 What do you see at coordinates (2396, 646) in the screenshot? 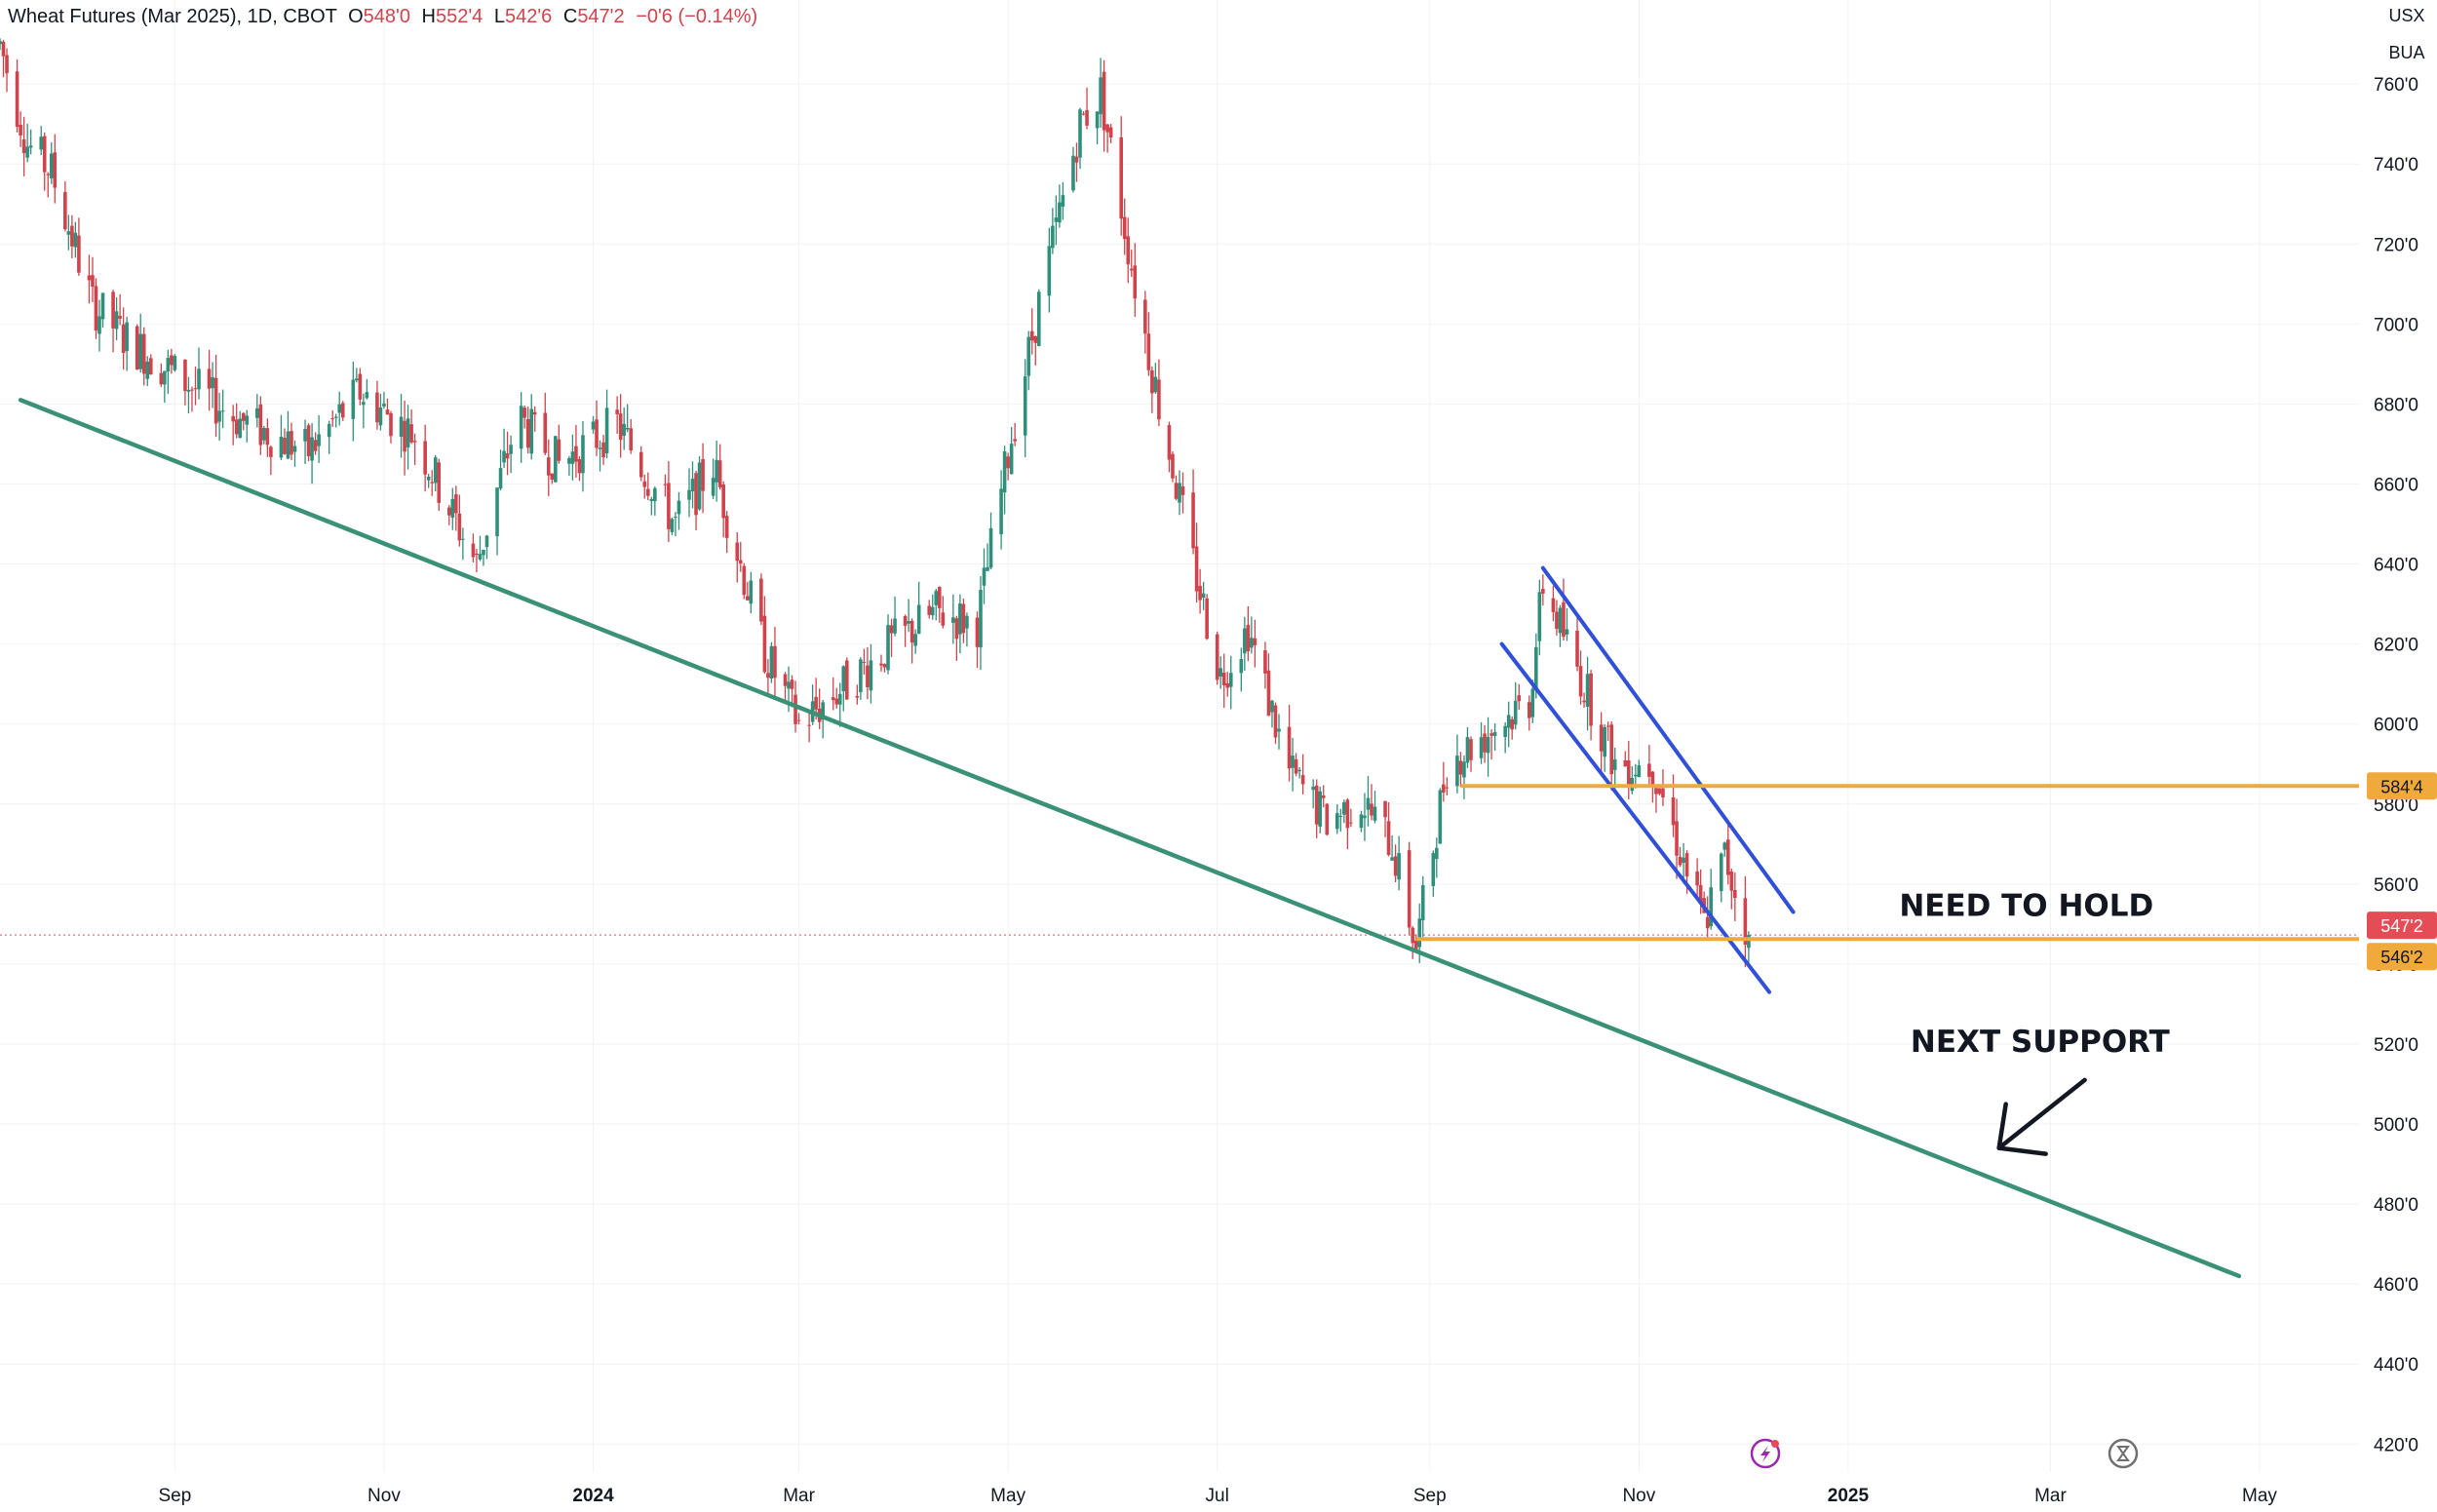
I see `price-tick-label: 620'0` at bounding box center [2396, 646].